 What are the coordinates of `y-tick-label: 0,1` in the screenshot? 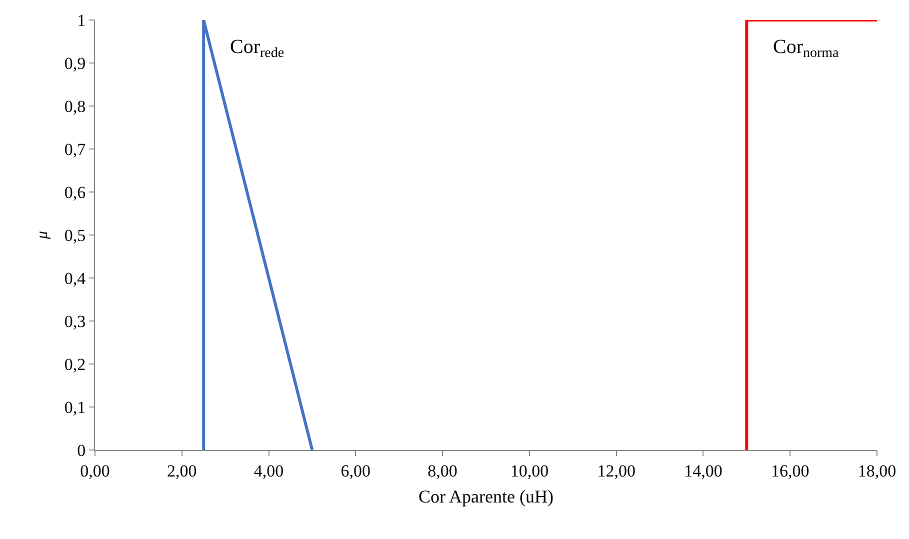 It's located at (75, 407).